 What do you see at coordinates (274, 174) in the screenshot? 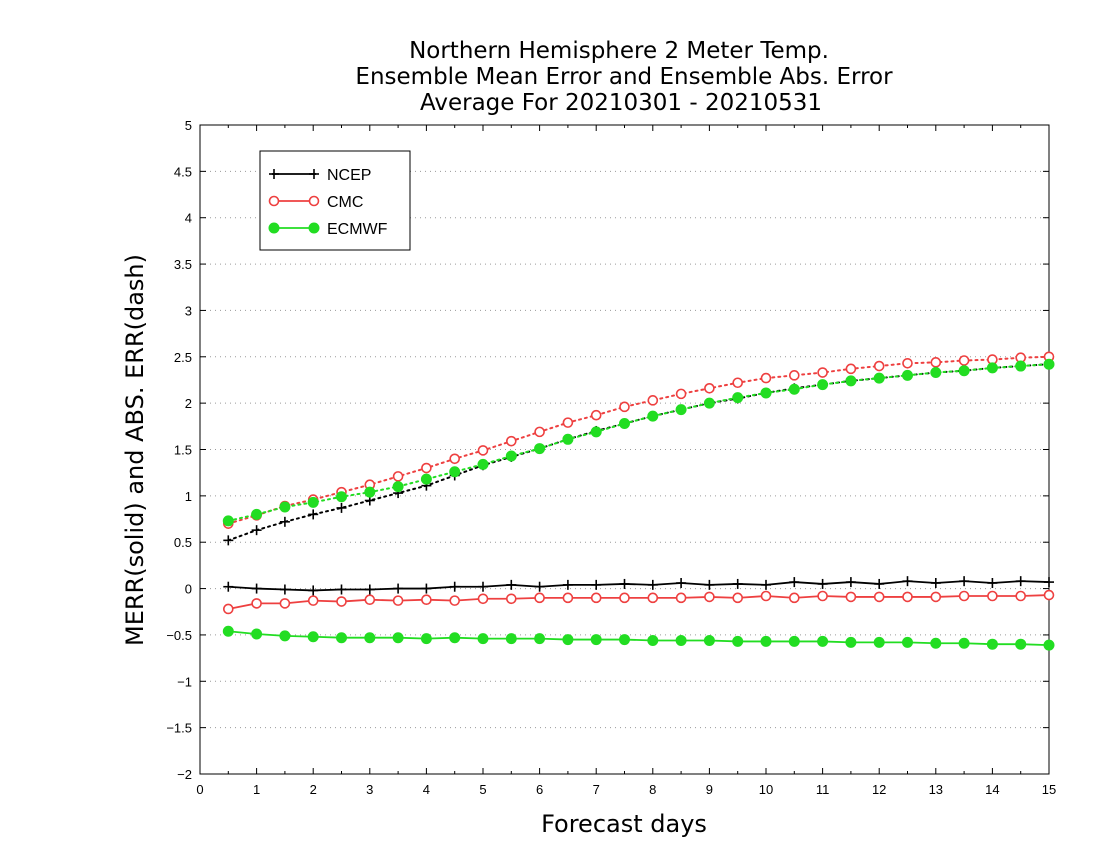
I see `legend-marker-start-ncep` at bounding box center [274, 174].